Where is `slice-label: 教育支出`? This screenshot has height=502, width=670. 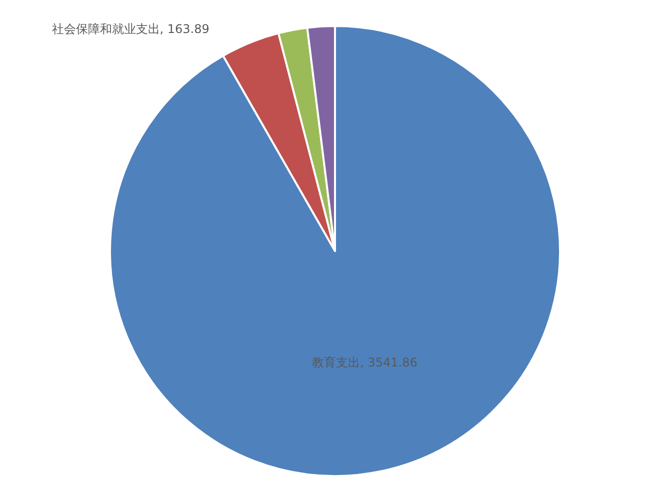
slice-label: 教育支出 is located at coordinates (336, 363).